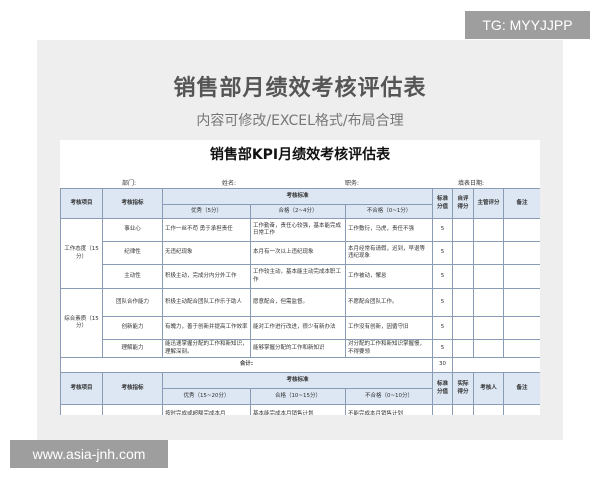 Image resolution: width=600 pixels, height=480 pixels. I want to click on total-label: 合计:, so click(247, 365).